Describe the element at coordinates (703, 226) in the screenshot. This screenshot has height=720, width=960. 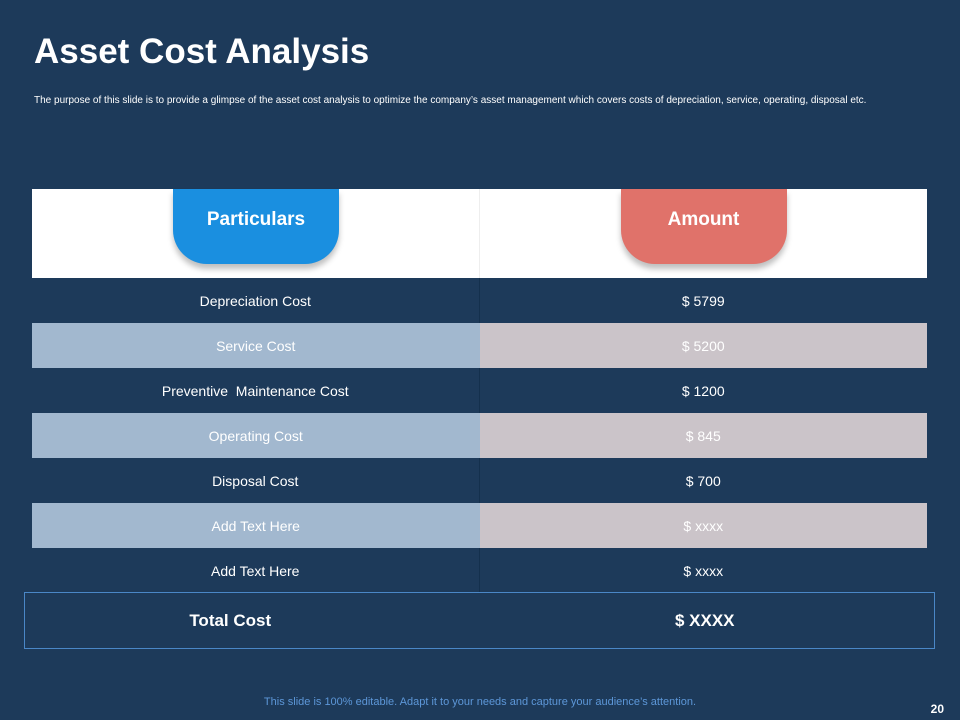
I see `amount-header-tab: Amount` at that location.